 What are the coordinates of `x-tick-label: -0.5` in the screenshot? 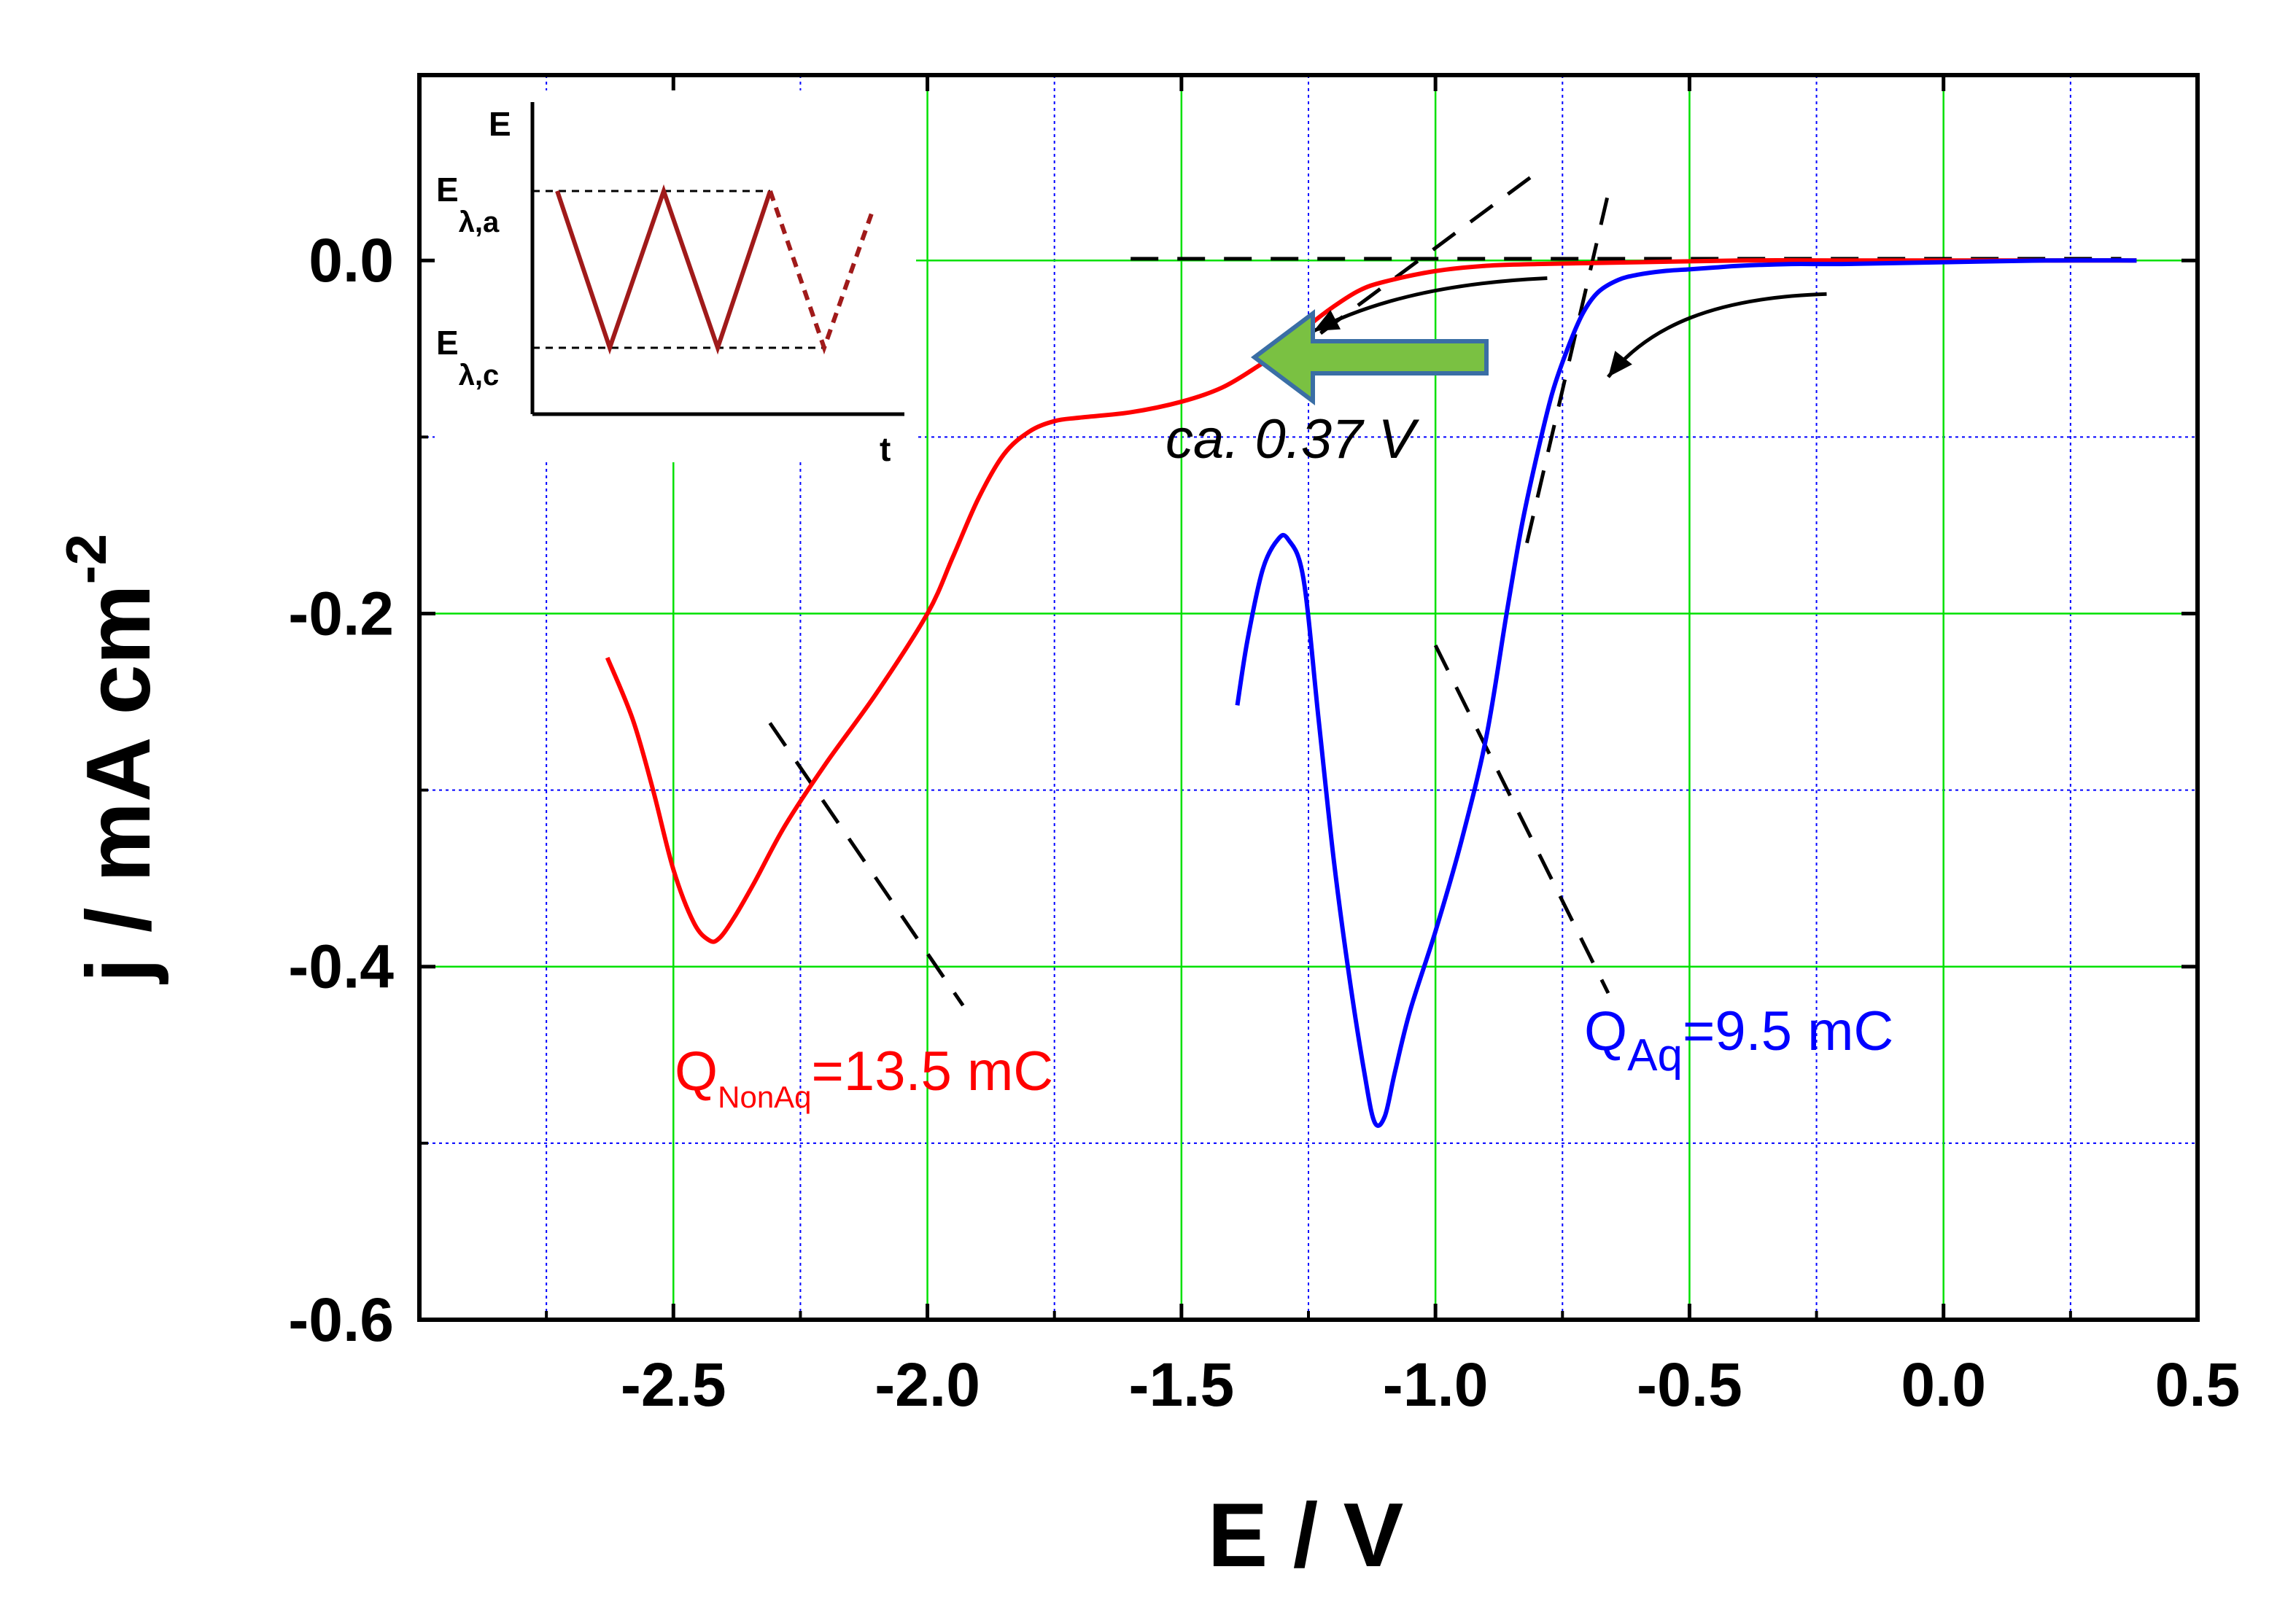 It's located at (1689, 1384).